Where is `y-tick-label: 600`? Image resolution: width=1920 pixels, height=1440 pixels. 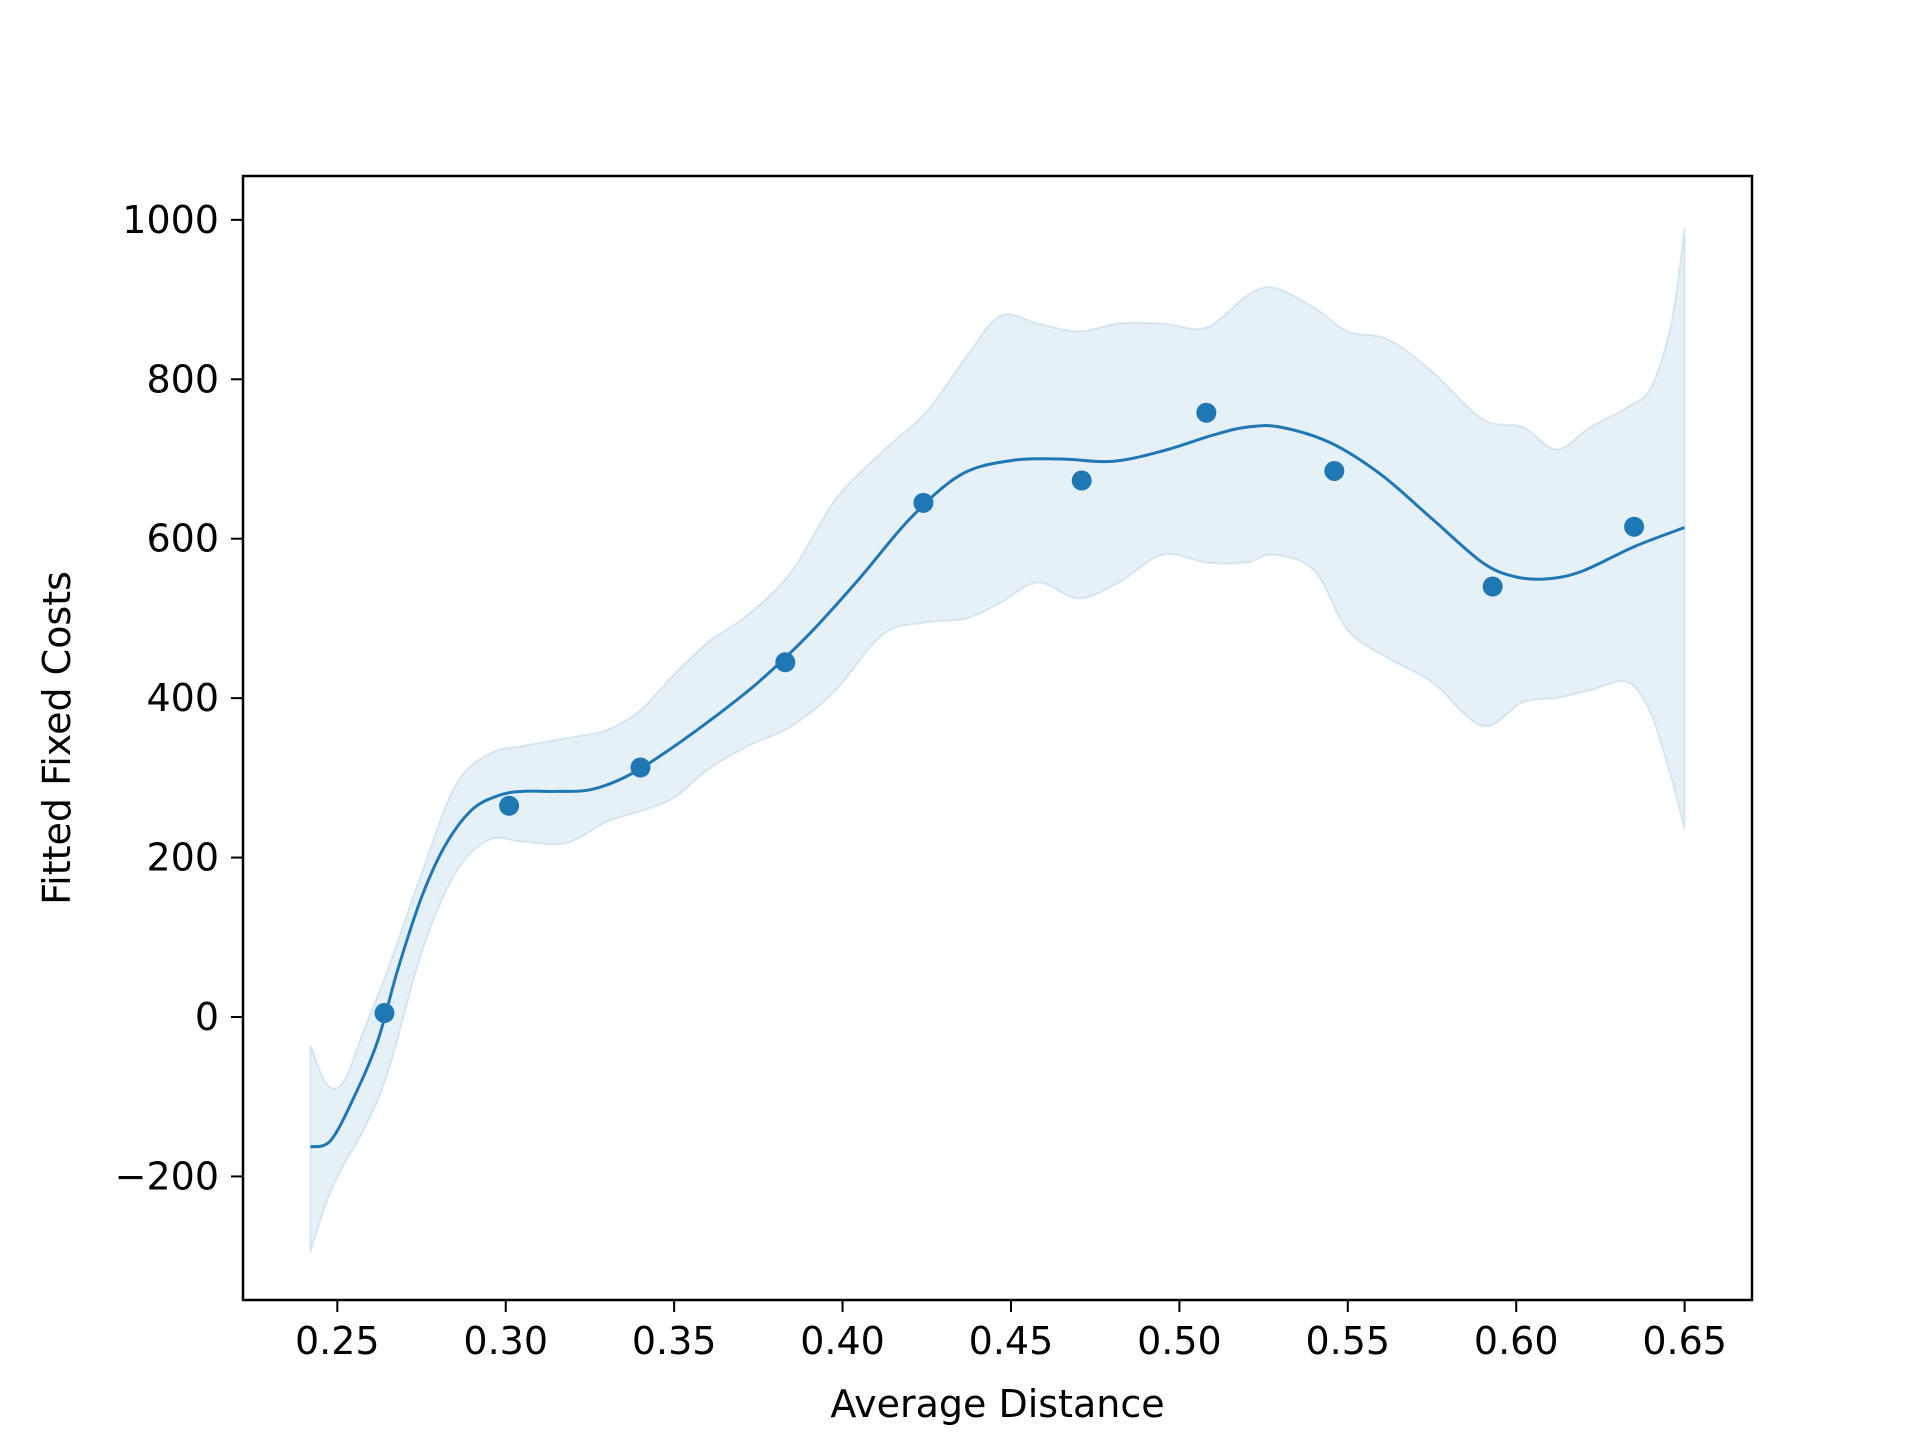 y-tick-label: 600 is located at coordinates (182, 539).